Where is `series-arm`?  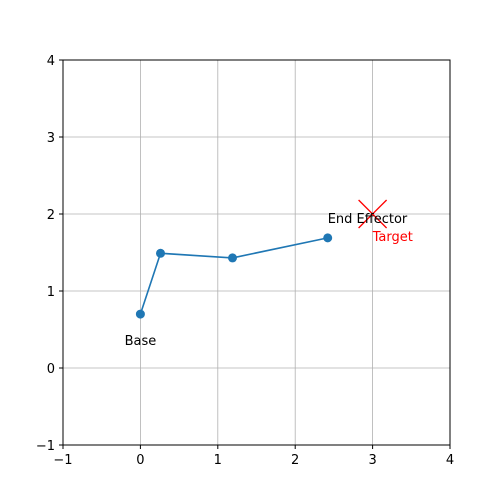 series-arm is located at coordinates (234, 276).